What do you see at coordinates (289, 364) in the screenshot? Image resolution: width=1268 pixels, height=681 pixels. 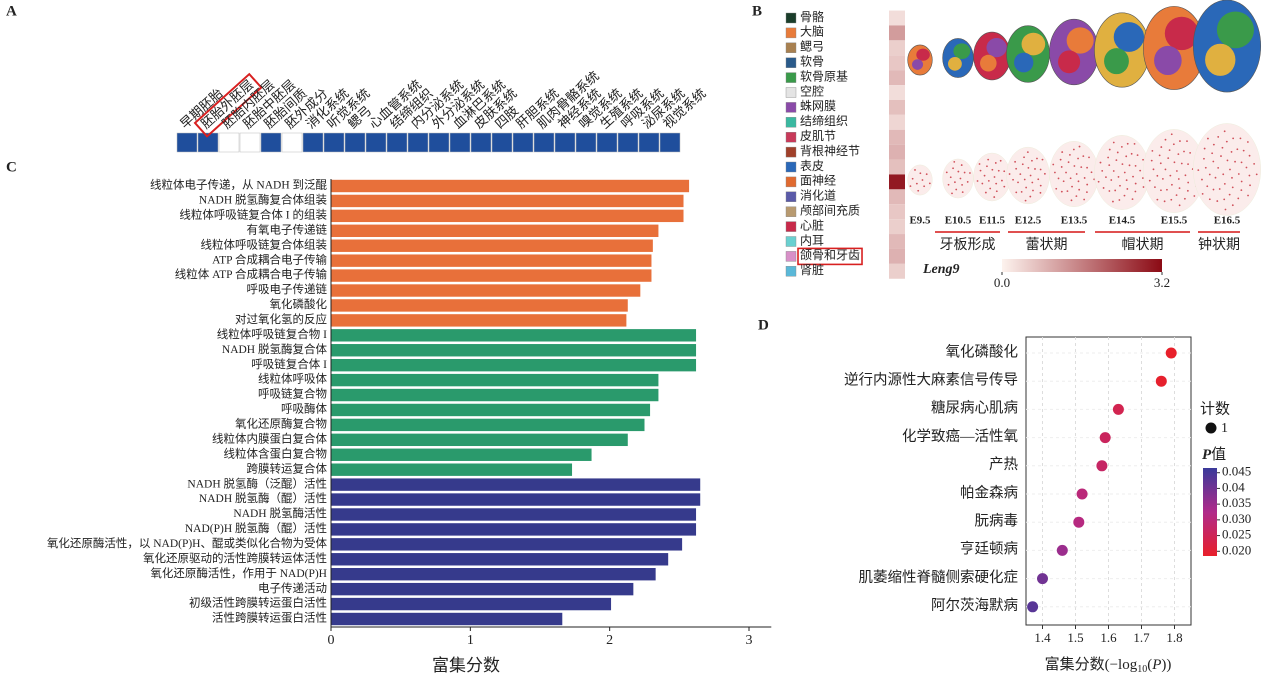 I see `category-label: 呼吸链复合体 I` at bounding box center [289, 364].